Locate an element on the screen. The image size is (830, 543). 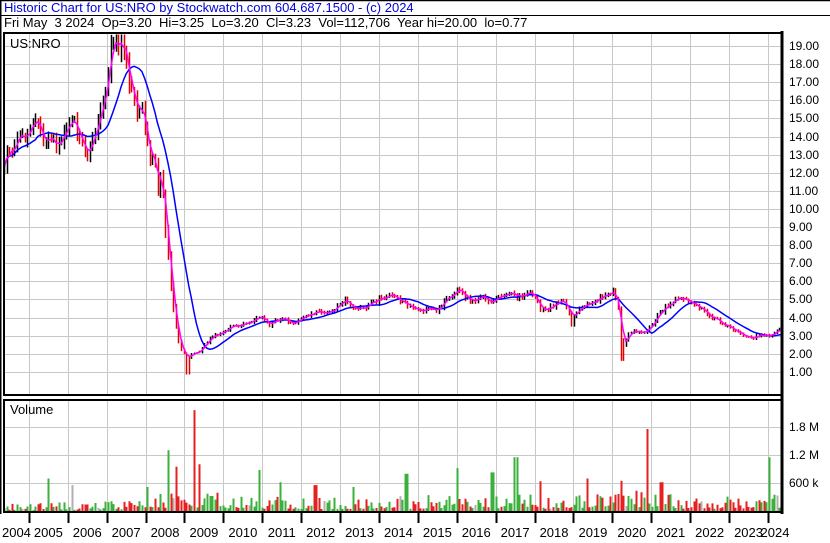
year-axis-label: 2012 is located at coordinates (321, 532).